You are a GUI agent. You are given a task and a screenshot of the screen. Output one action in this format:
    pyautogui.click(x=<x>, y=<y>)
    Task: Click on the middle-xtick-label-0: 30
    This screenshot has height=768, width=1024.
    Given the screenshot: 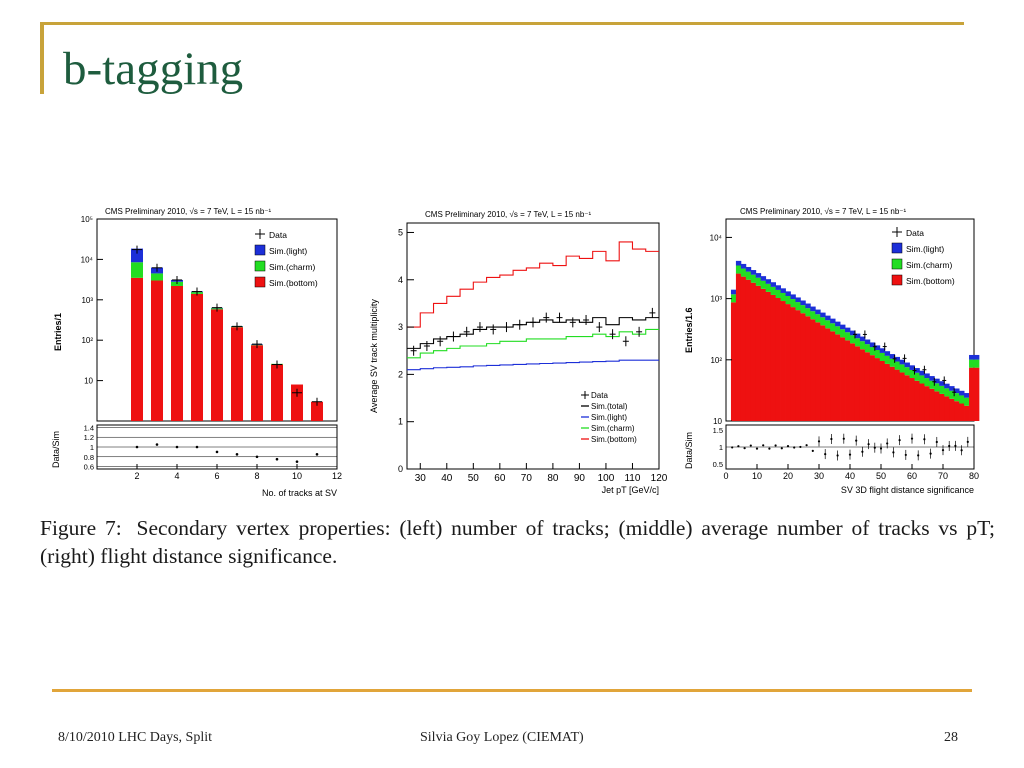 What is the action you would take?
    pyautogui.click(x=421, y=478)
    